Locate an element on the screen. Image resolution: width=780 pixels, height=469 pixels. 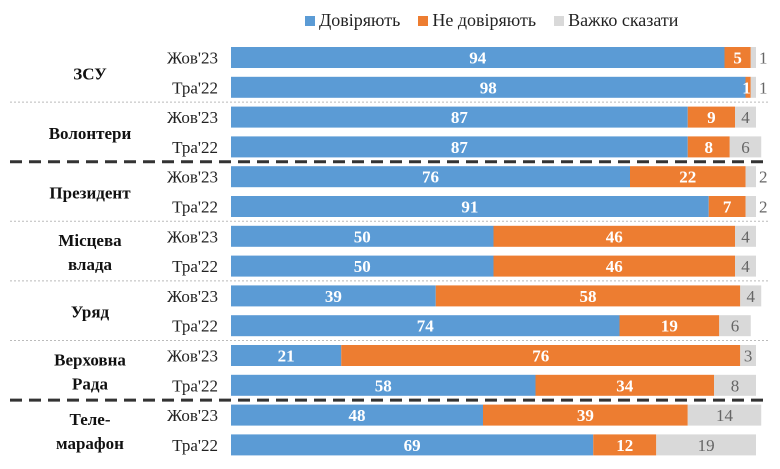
data-label: 48 is located at coordinates (357, 415).